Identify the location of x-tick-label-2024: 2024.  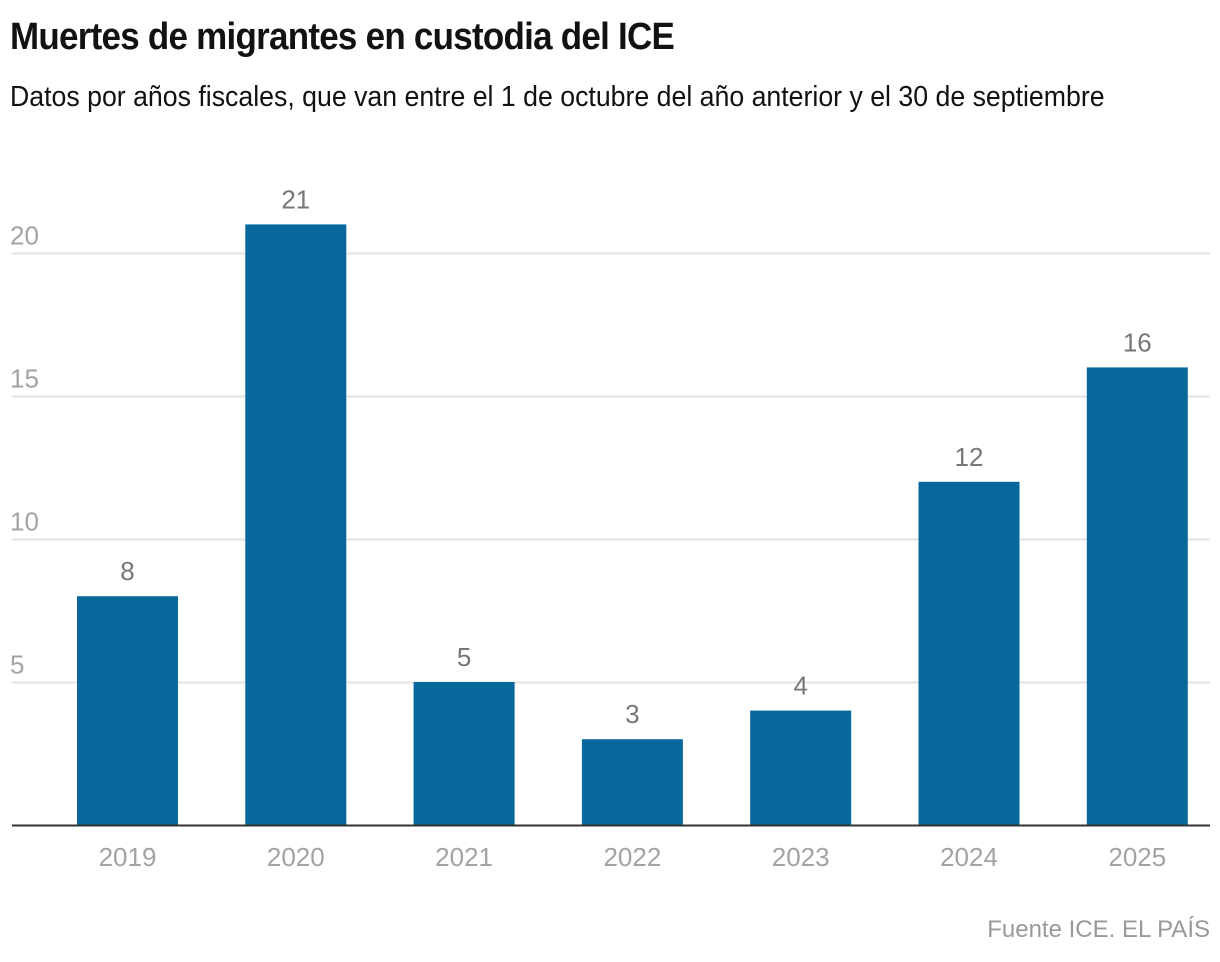
(969, 857).